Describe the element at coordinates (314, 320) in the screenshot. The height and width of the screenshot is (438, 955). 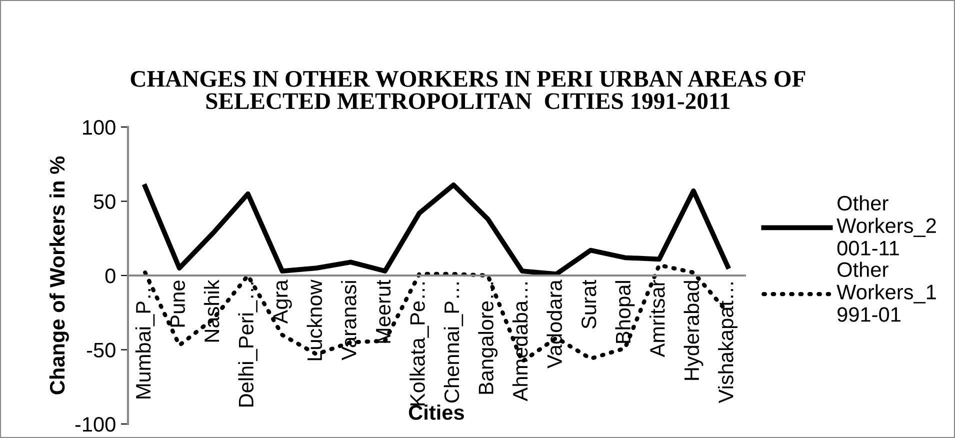
I see `x-tick-label: Lucknow` at that location.